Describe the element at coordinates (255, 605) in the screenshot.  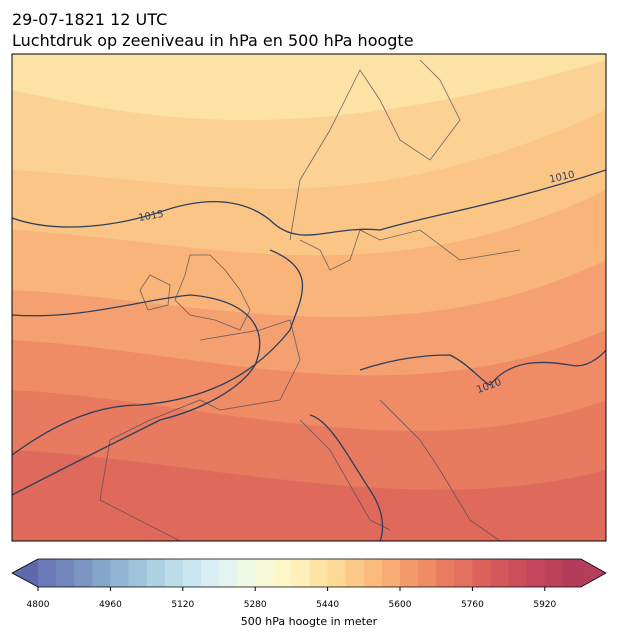
I see `colorbar-tick-label: 5280` at that location.